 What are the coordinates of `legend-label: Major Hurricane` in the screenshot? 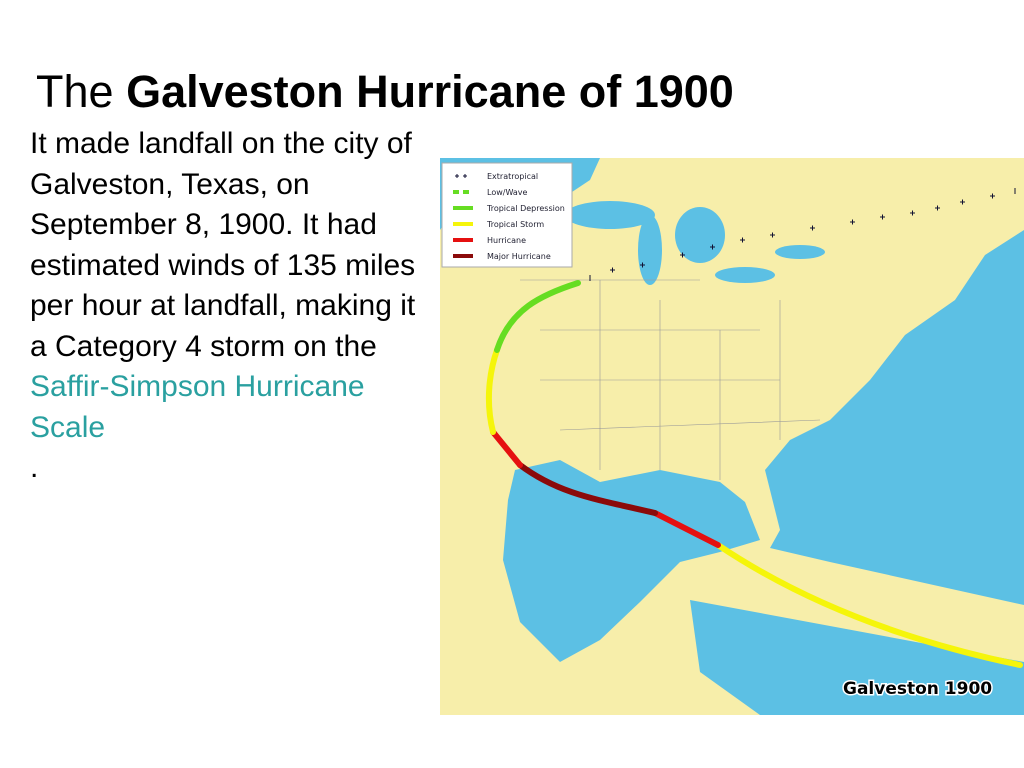 It's located at (519, 256).